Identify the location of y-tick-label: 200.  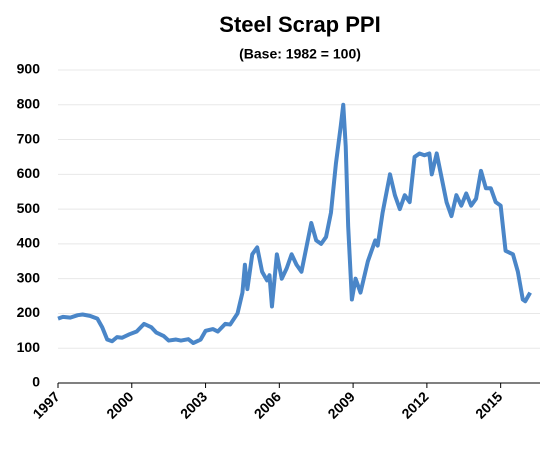
(29, 312).